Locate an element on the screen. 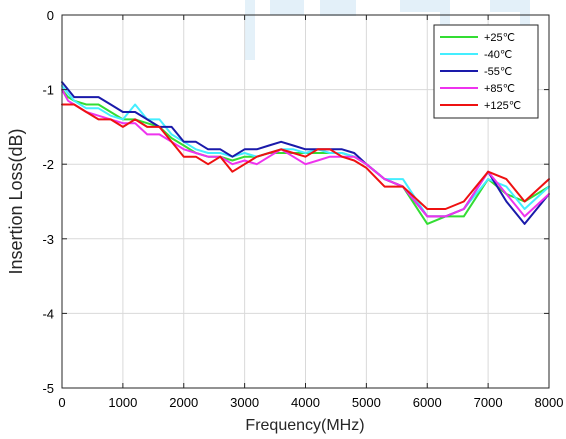 The width and height of the screenshot is (566, 439). y-tick-label: -3 is located at coordinates (48, 239).